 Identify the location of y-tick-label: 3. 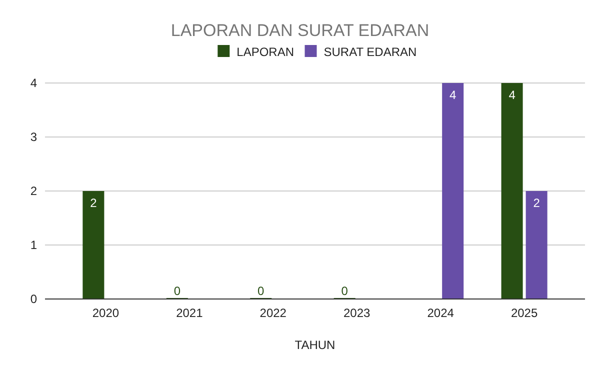
(34, 137).